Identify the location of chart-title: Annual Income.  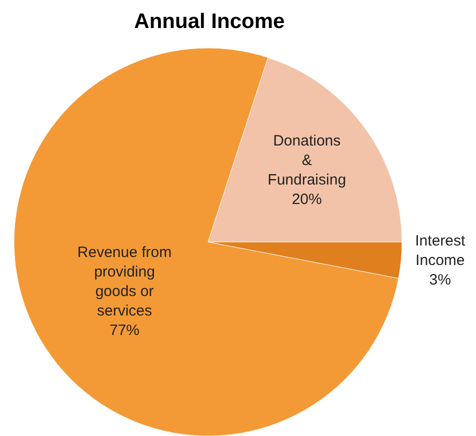
(209, 21).